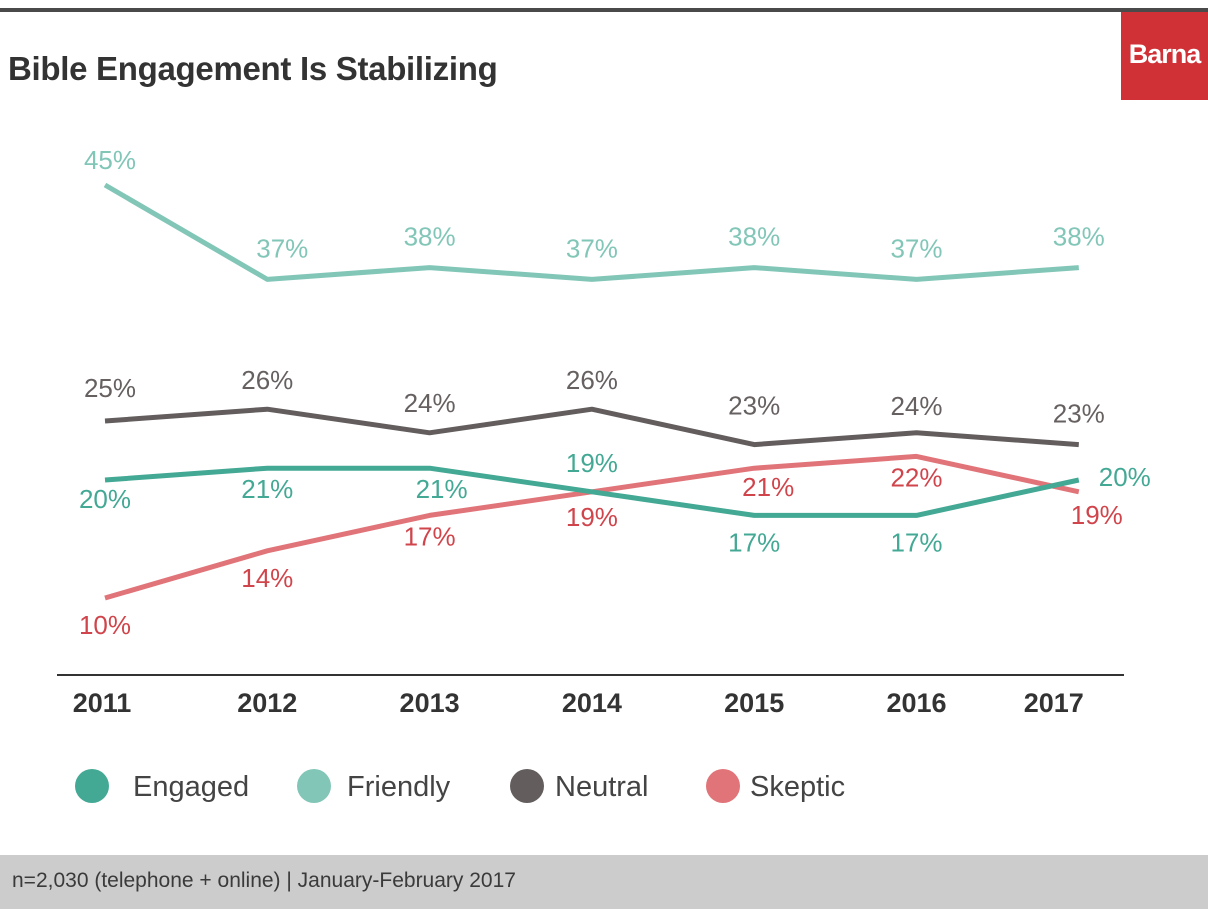 This screenshot has width=1208, height=909. I want to click on data-label-engaged-2017: 20%, so click(1125, 477).